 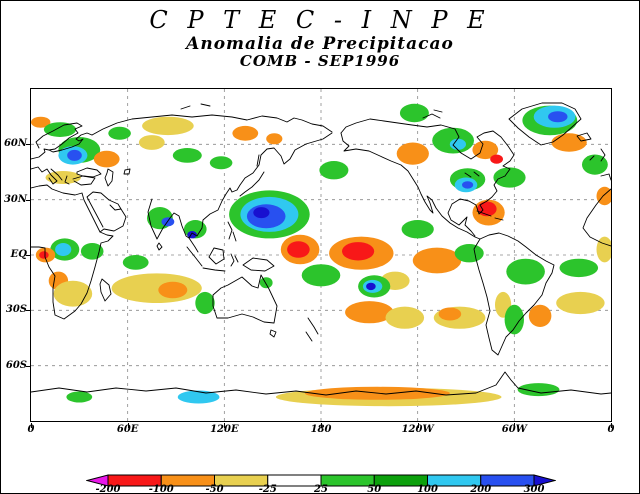 I want to click on plot-subtitle: Anomalia de Precipitacao, so click(x=320, y=44).